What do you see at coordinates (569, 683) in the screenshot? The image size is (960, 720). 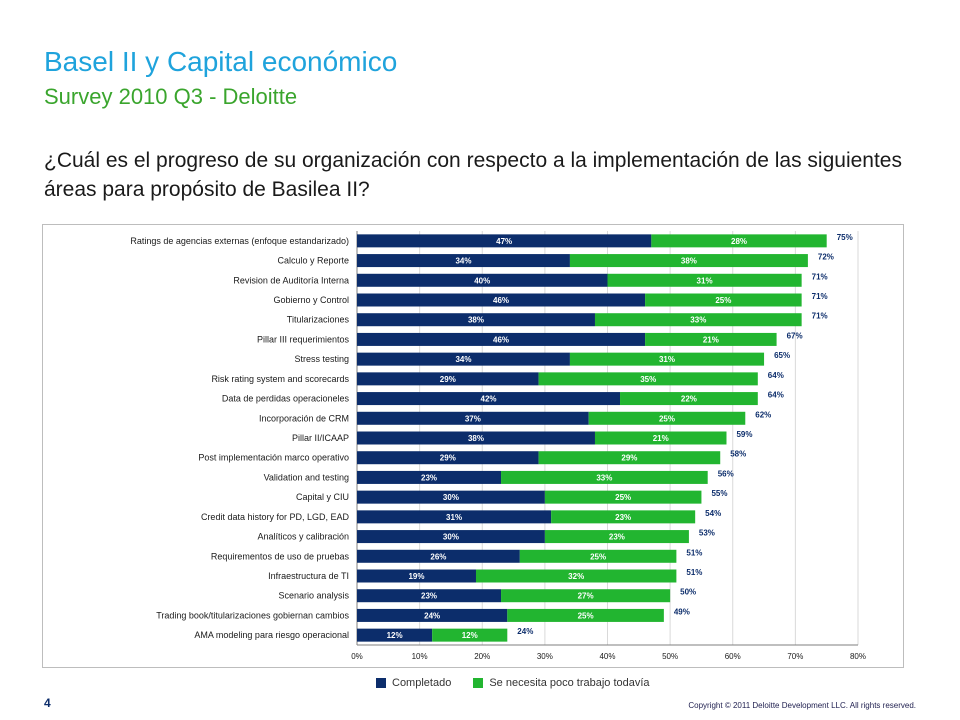 I see `legend-label-poco-trabajo: Se necesita poco trabajo todavía` at bounding box center [569, 683].